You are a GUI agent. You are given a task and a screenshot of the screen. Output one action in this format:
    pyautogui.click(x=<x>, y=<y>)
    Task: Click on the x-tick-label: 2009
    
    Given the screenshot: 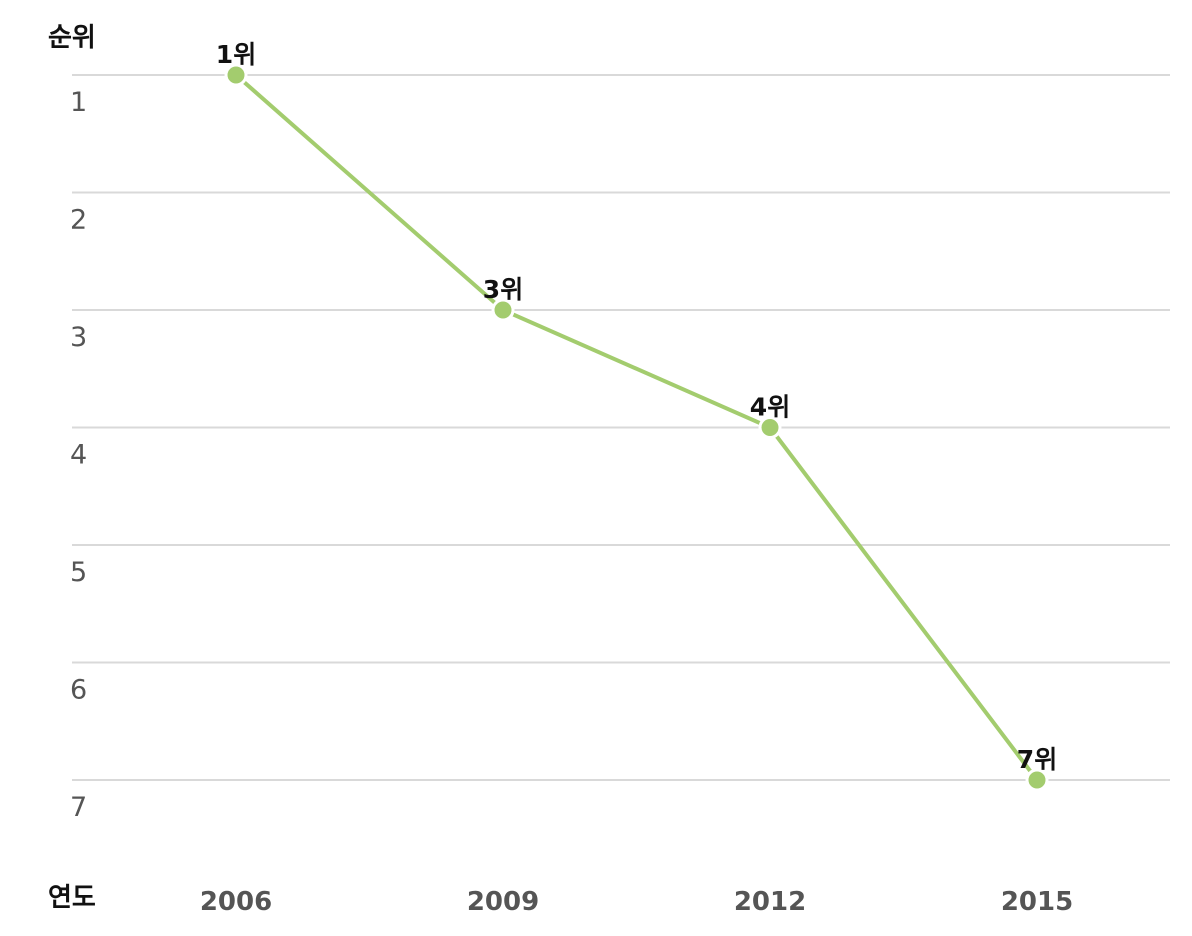 What is the action you would take?
    pyautogui.click(x=503, y=902)
    